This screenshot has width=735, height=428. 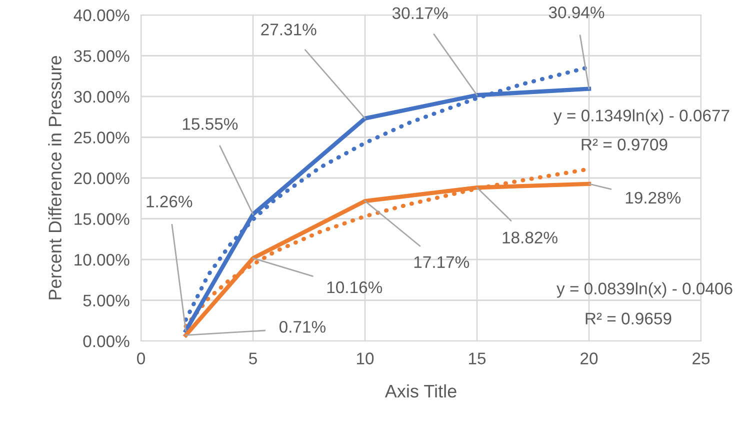 What do you see at coordinates (530, 238) in the screenshot?
I see `data-label: 18.82%` at bounding box center [530, 238].